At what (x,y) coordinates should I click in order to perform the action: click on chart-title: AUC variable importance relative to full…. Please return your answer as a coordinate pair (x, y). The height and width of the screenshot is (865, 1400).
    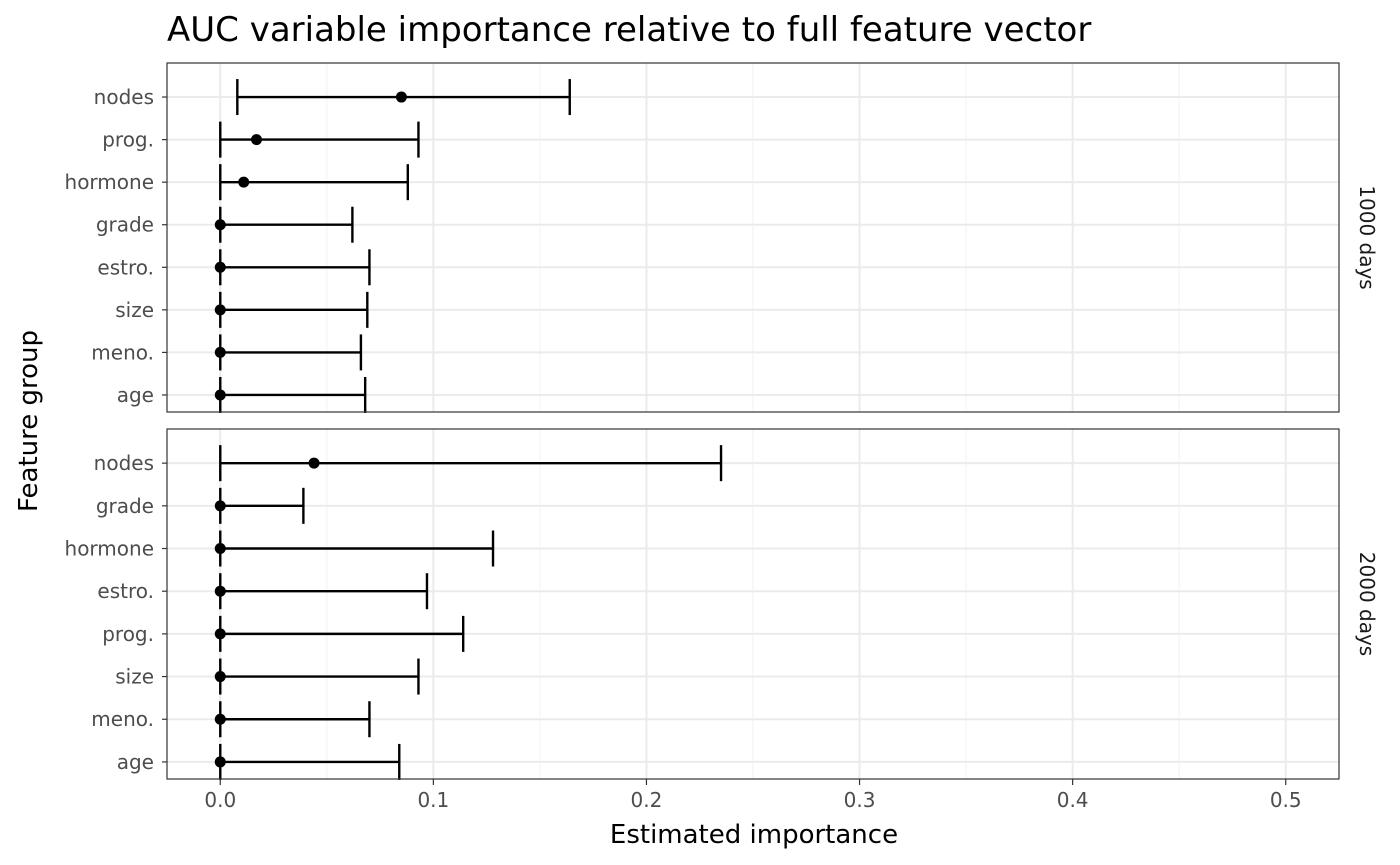
    Looking at the image, I should click on (629, 30).